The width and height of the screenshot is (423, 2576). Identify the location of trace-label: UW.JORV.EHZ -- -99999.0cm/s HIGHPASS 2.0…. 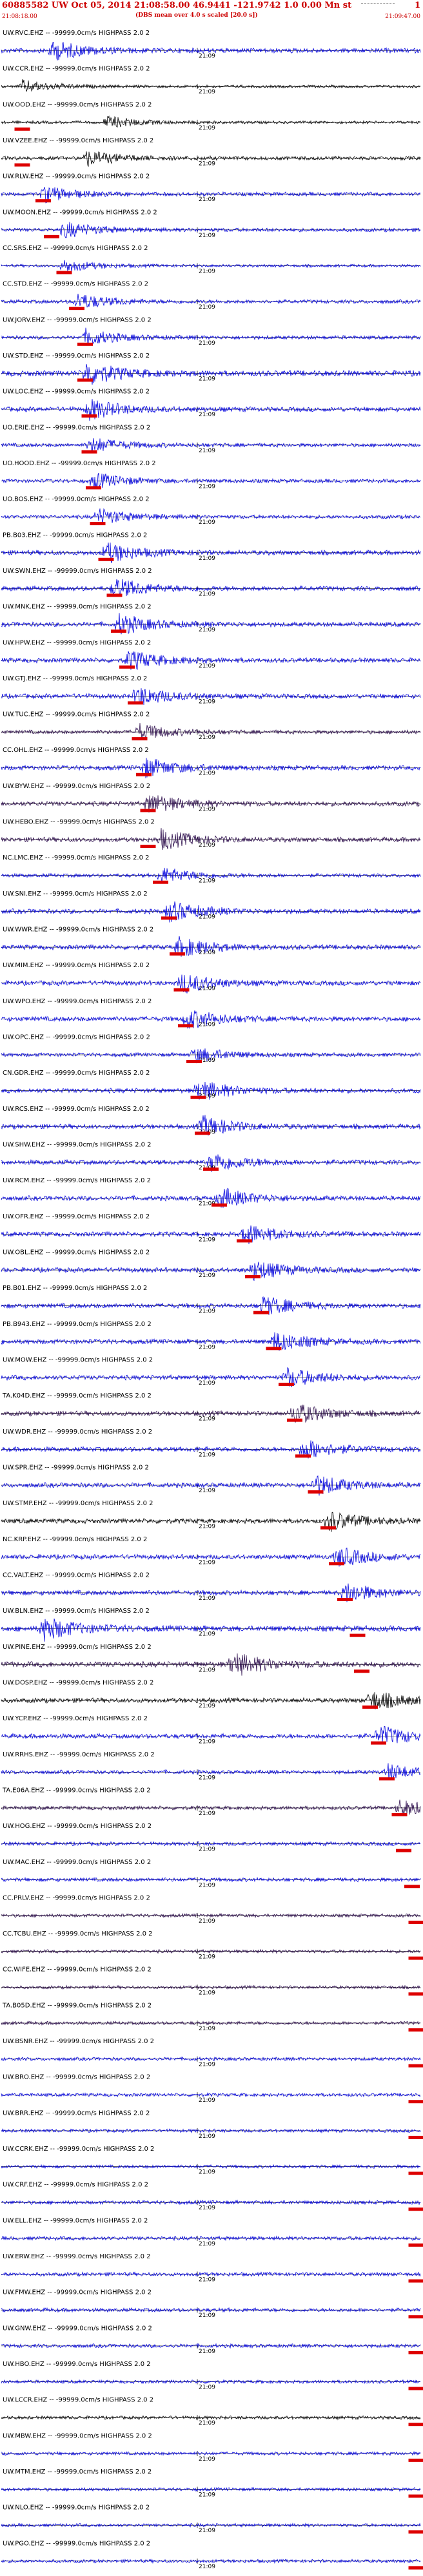
(77, 319).